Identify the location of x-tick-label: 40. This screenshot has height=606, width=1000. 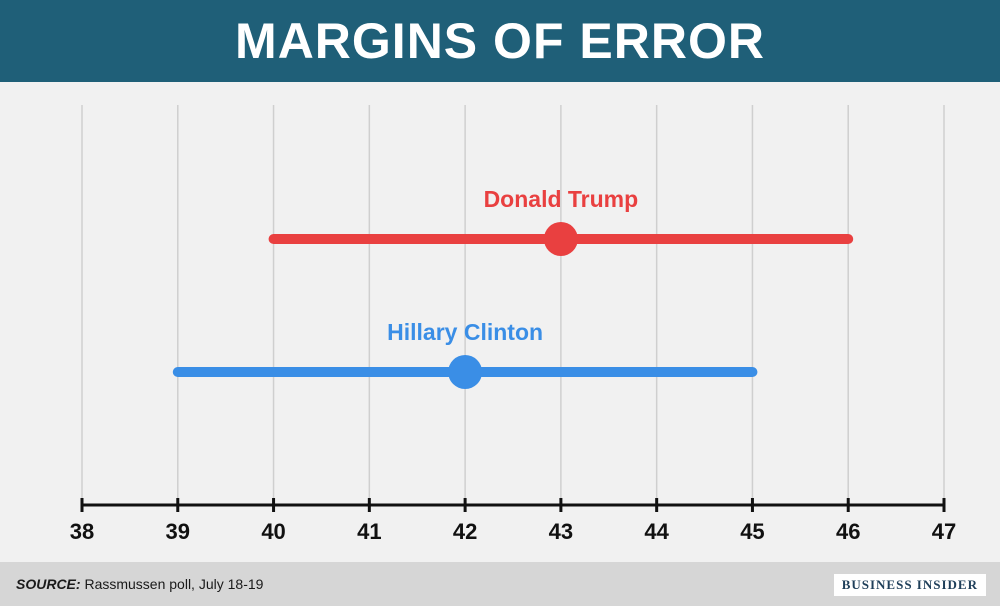
(273, 531).